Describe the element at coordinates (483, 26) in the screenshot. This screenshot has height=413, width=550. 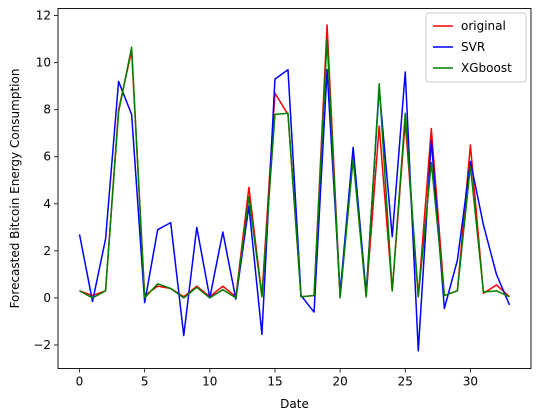
I see `legend-label-original: original` at that location.